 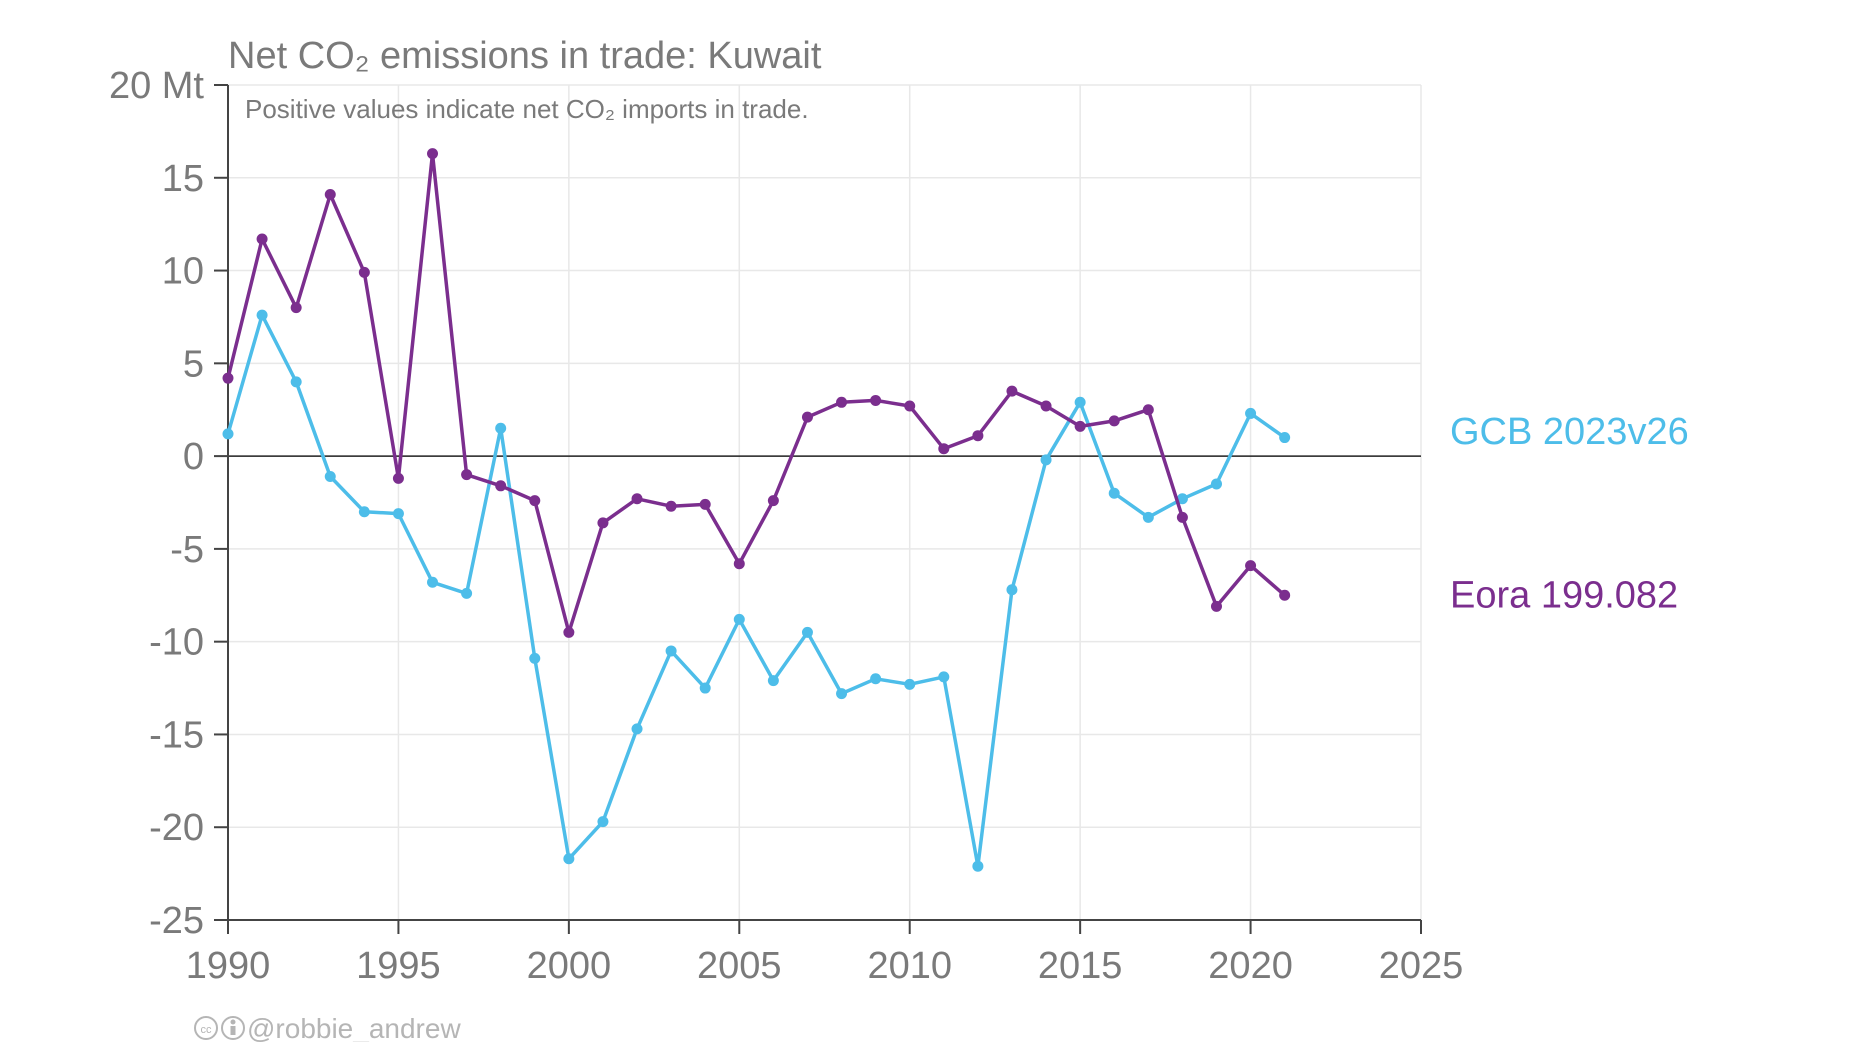 What do you see at coordinates (168, 503) in the screenshot?
I see `y-axis-ticks: -25 -20 -15 -10 -5 0 5 10 15 20 Mt` at bounding box center [168, 503].